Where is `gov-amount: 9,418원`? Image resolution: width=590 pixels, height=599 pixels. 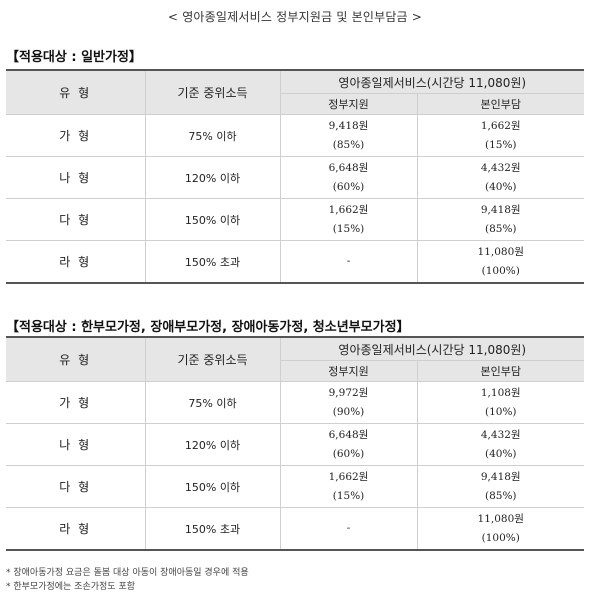 gov-amount: 9,418원 is located at coordinates (348, 125).